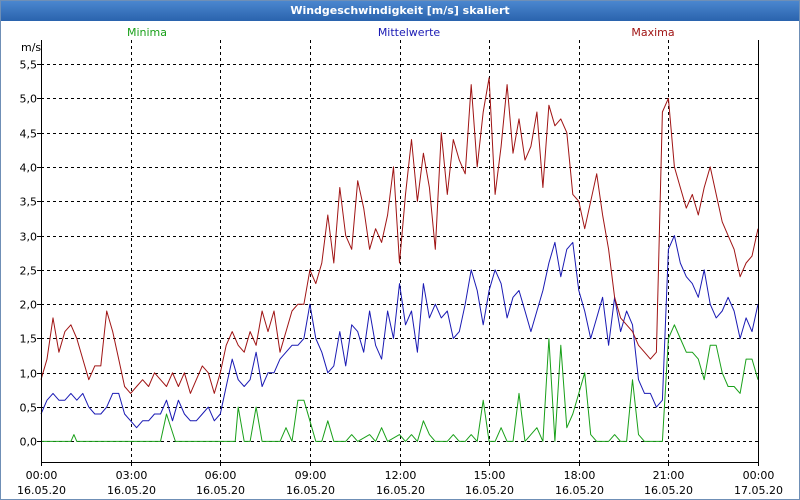  Describe the element at coordinates (29, 442) in the screenshot. I see `y-tick-label: 0,0` at that location.